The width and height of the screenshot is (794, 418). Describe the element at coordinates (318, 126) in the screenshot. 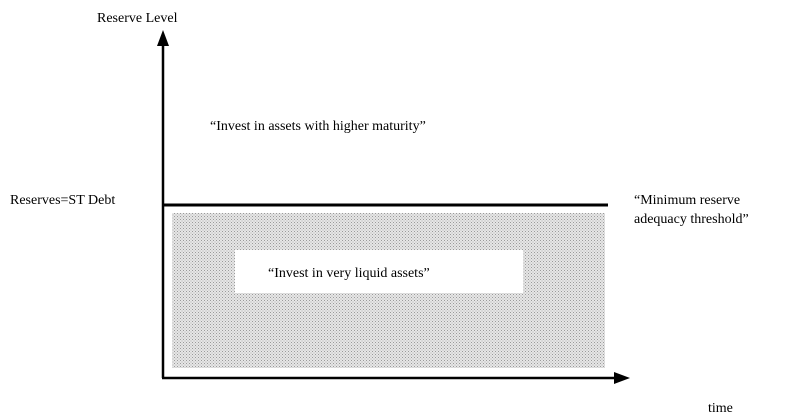

I see `upper-region-label: “Invest in assets with higher maturity”` at that location.